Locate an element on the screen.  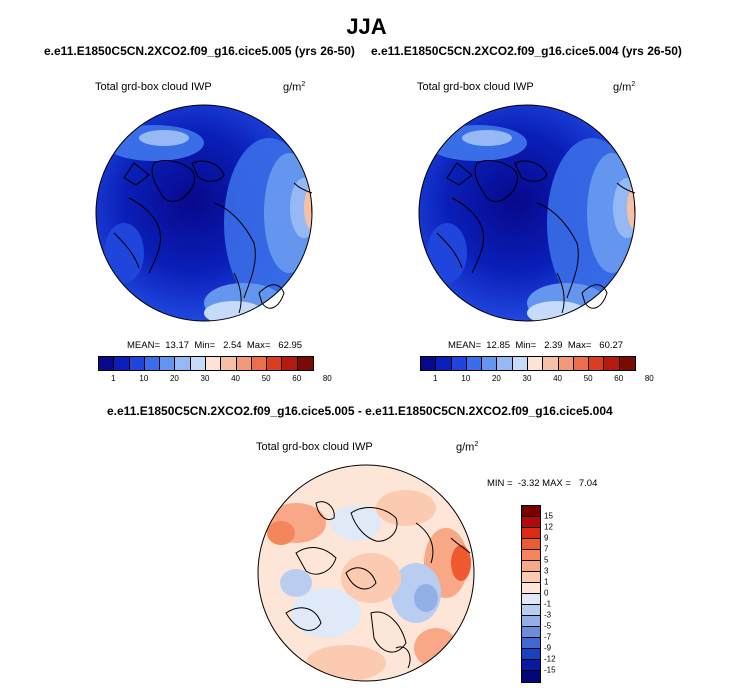
left-colorbar-ticks: 1 10 20 30 40 50 60 80 is located at coordinates (215, 379).